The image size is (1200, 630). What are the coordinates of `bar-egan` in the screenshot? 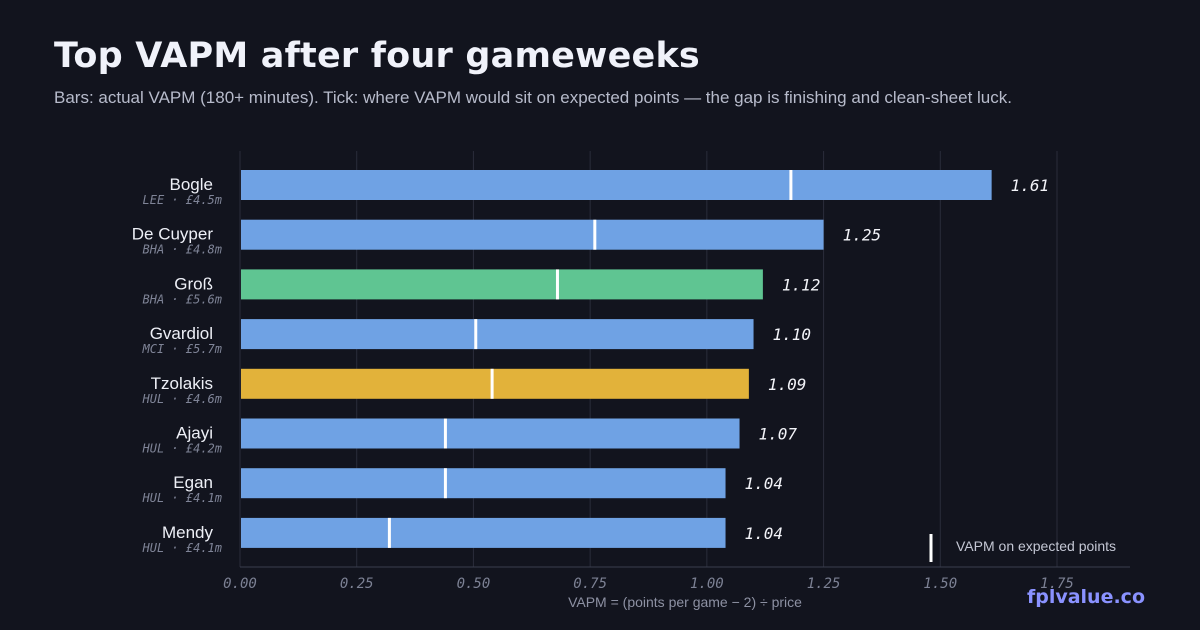 It's located at (483, 483).